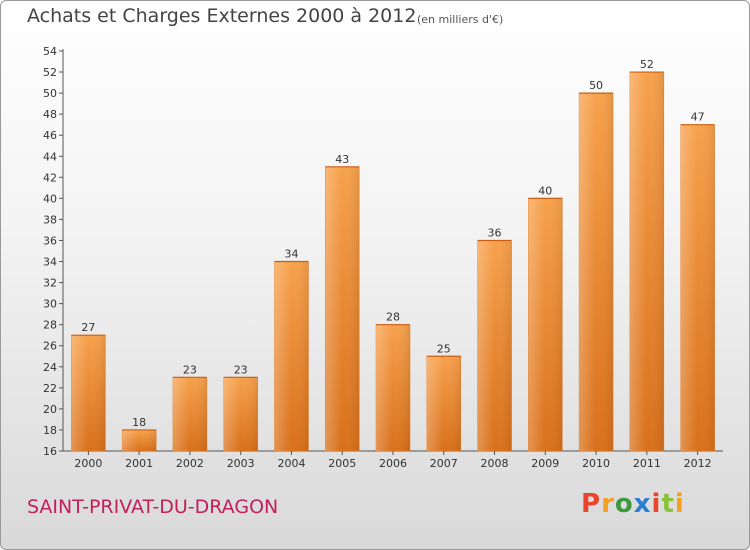  Describe the element at coordinates (50, 72) in the screenshot. I see `y-tick-label: 52` at that location.